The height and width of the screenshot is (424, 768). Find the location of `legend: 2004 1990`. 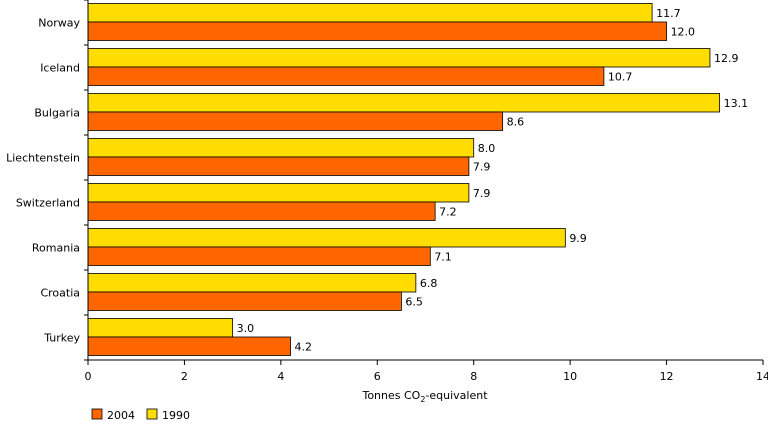

legend: 2004 1990 is located at coordinates (140, 415).